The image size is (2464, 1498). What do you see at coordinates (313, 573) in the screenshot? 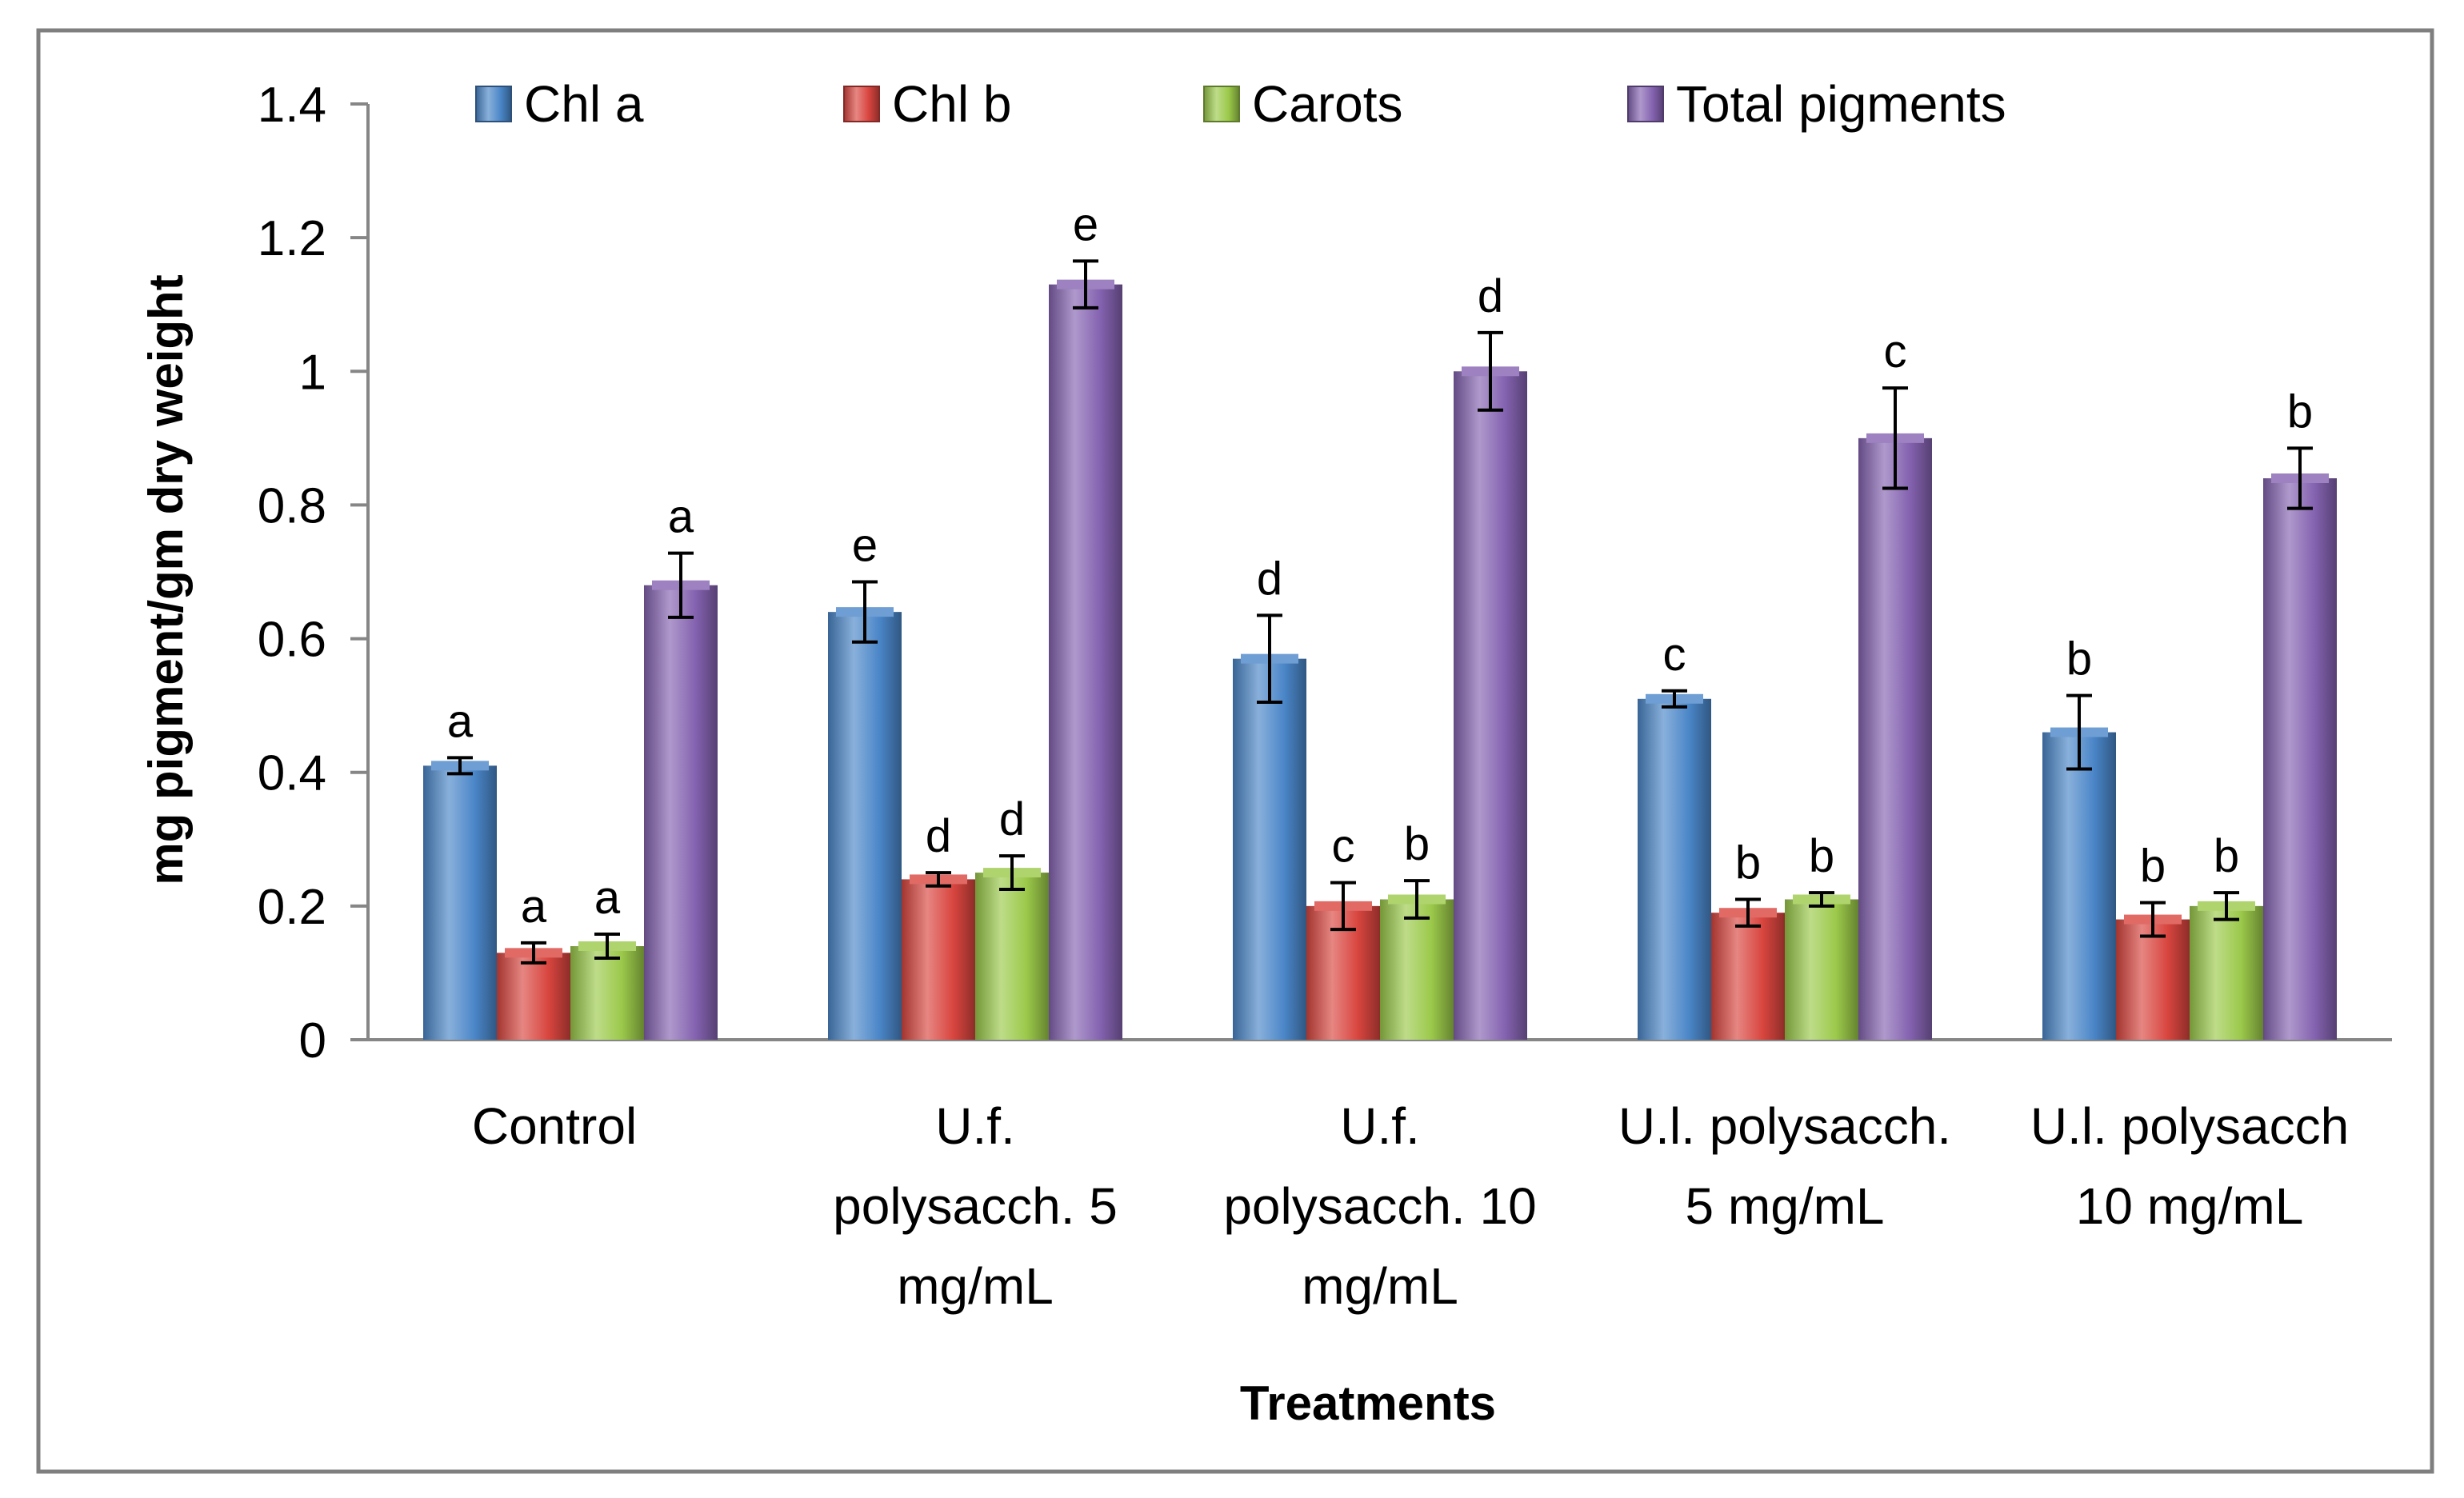
I see `y-ticks: 0 0.2 0.4 0.6 0.8 1 1.2 1.4` at bounding box center [313, 573].